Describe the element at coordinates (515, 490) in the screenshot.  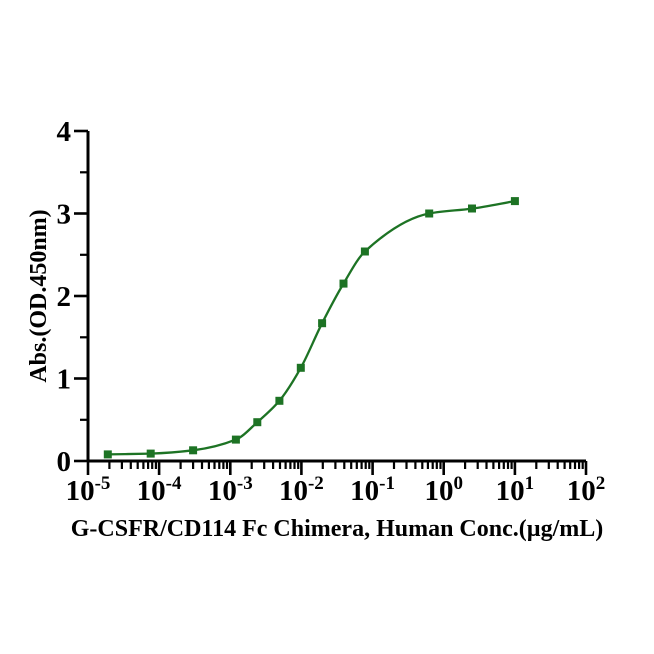
I see `x-tick-label: 10¹` at that location.